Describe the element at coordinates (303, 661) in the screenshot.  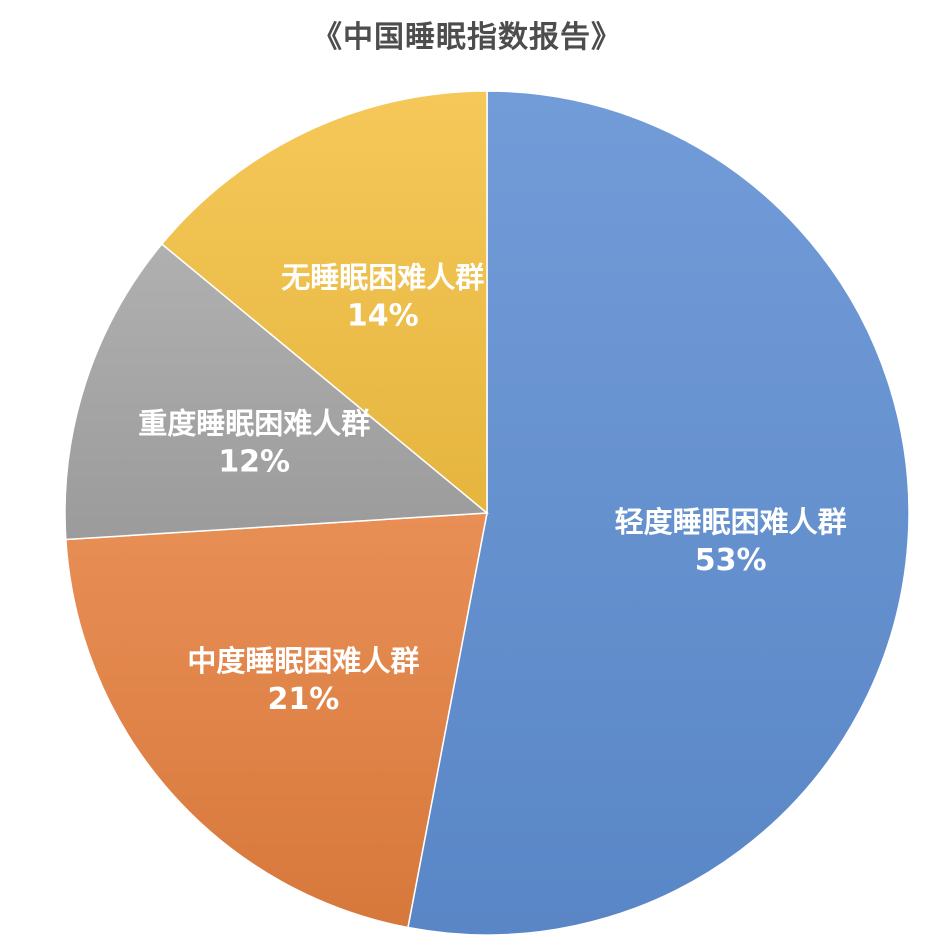
I see `slice-label-2: 中度睡眠困难人群` at that location.